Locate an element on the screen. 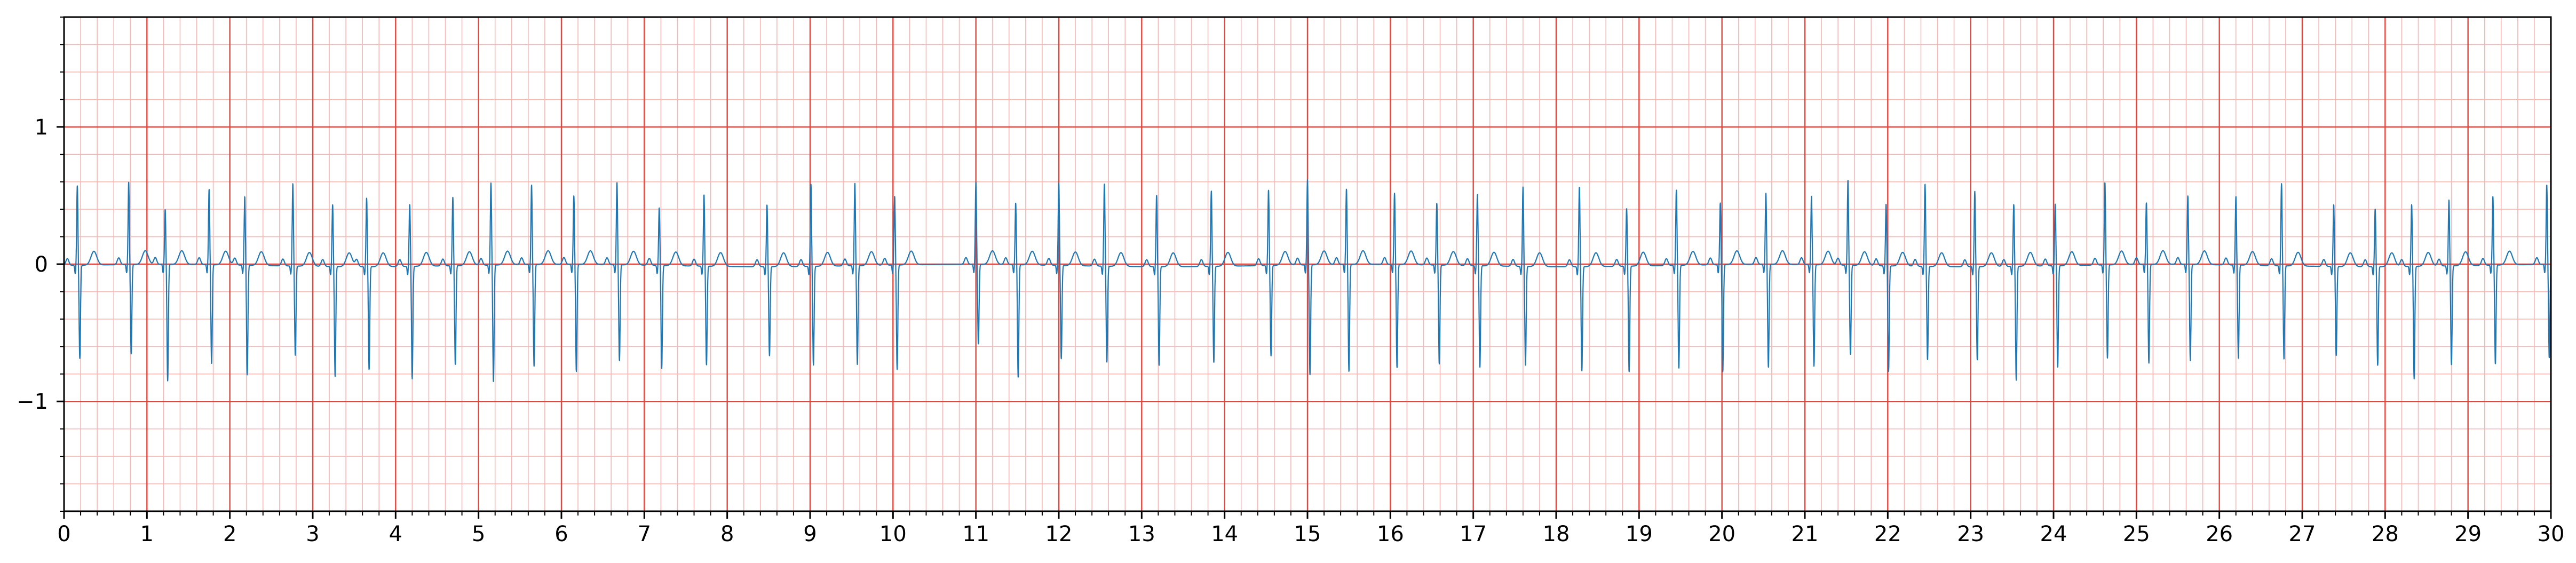 This screenshot has width=2576, height=563. x-tick-label: 22 is located at coordinates (1887, 534).